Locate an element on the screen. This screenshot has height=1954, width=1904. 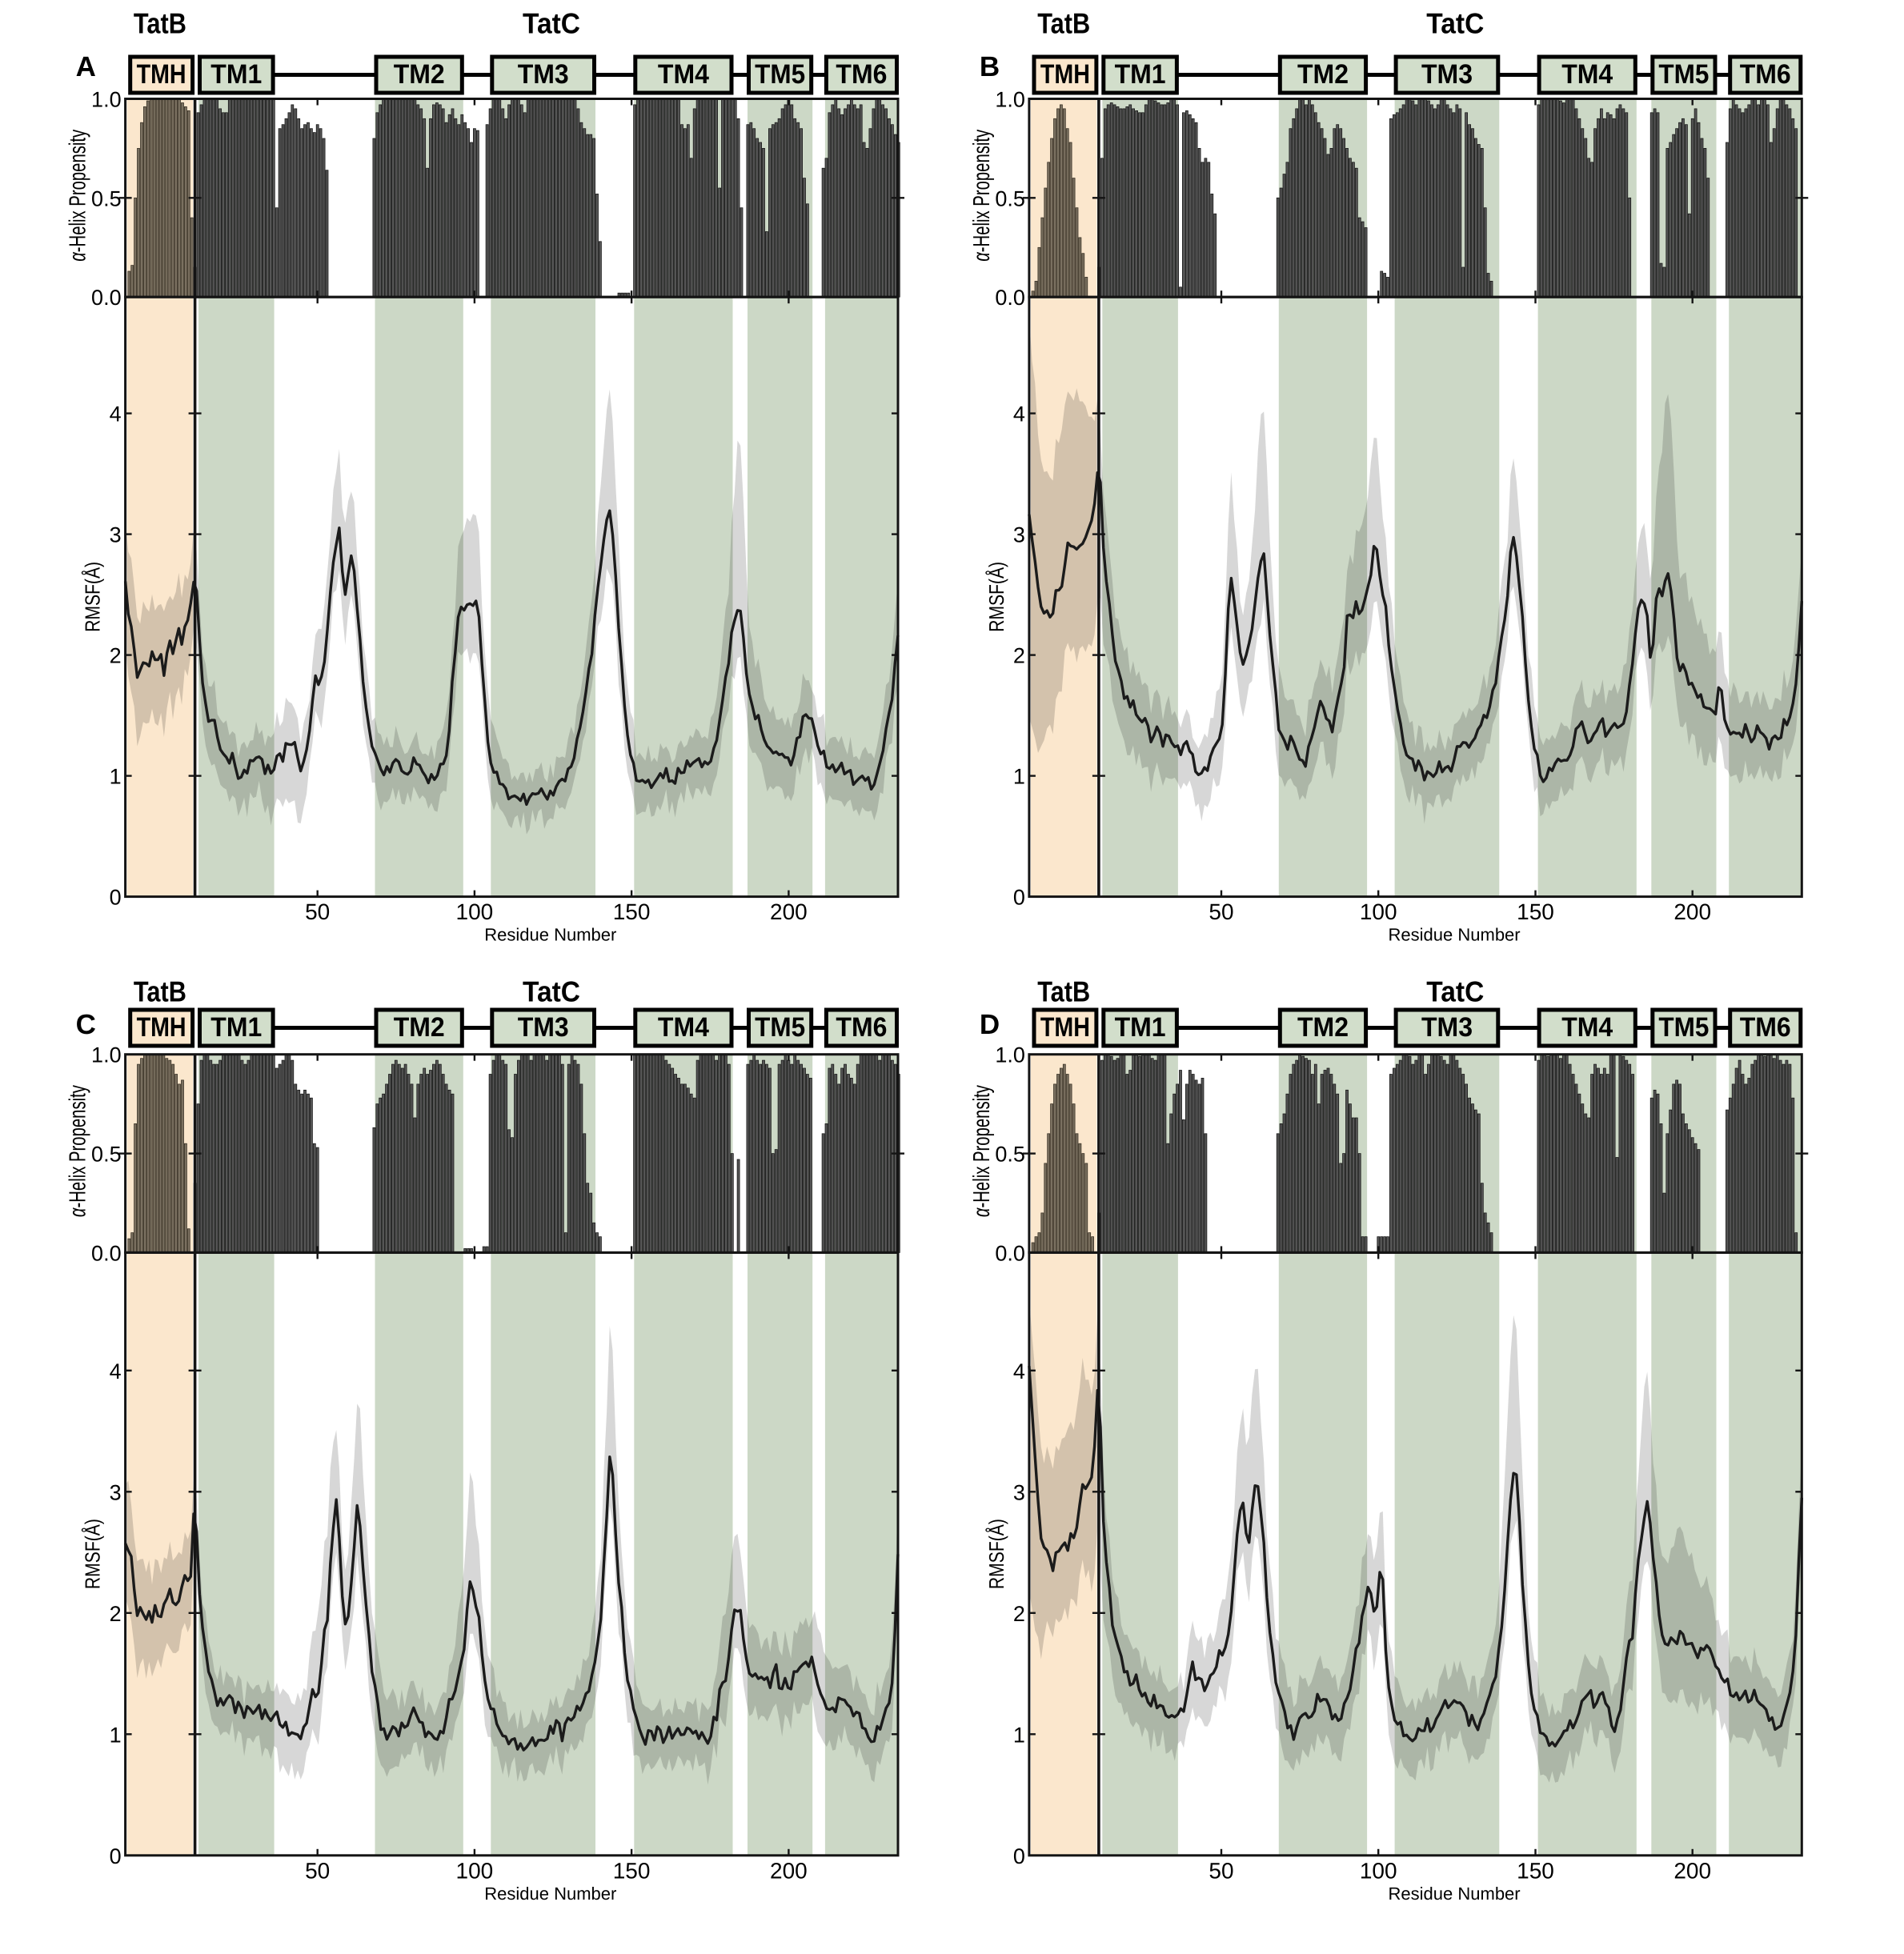
svg-text: C is located at coordinates (86, 1024).